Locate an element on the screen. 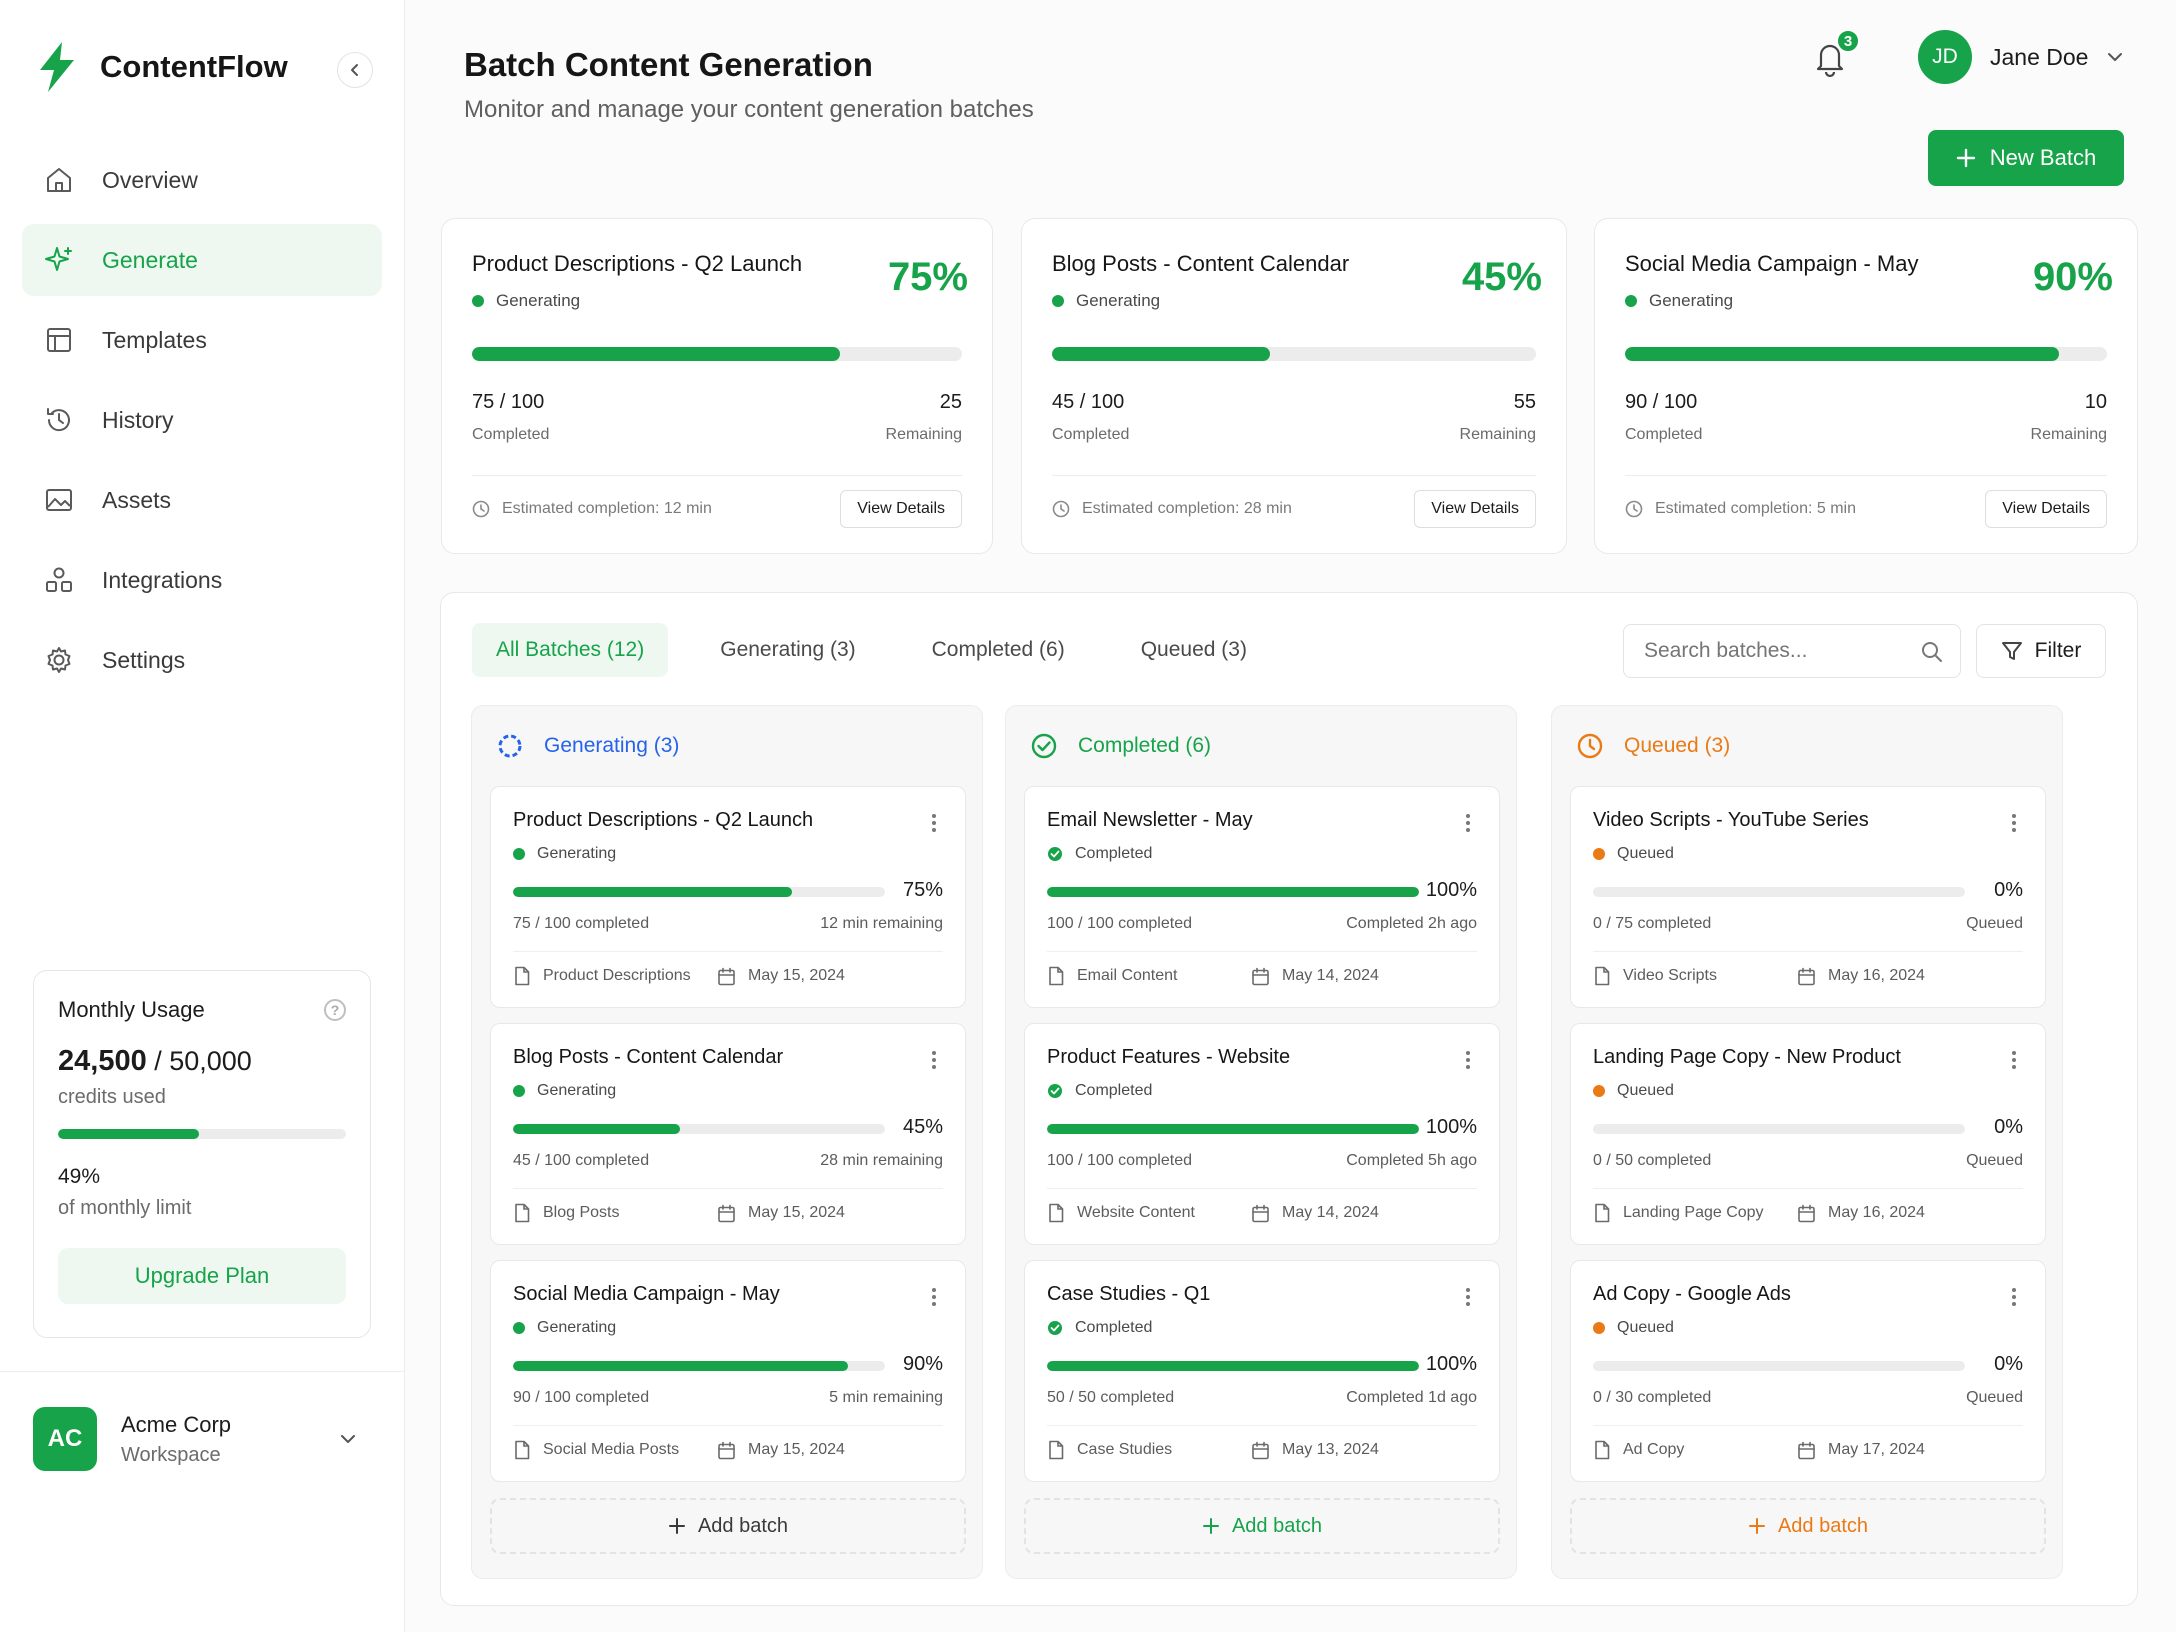 Image resolution: width=2176 pixels, height=1632 pixels. batch-eta: 5 min remaining is located at coordinates (886, 1397).